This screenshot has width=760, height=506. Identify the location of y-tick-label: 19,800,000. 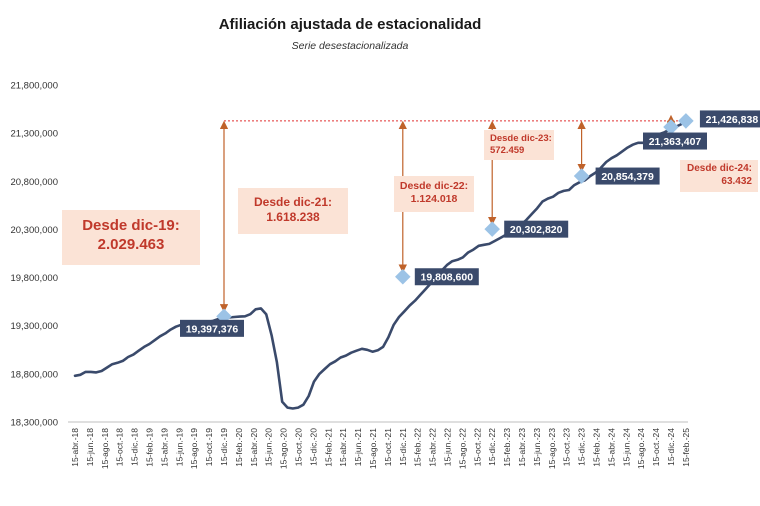
(34, 278).